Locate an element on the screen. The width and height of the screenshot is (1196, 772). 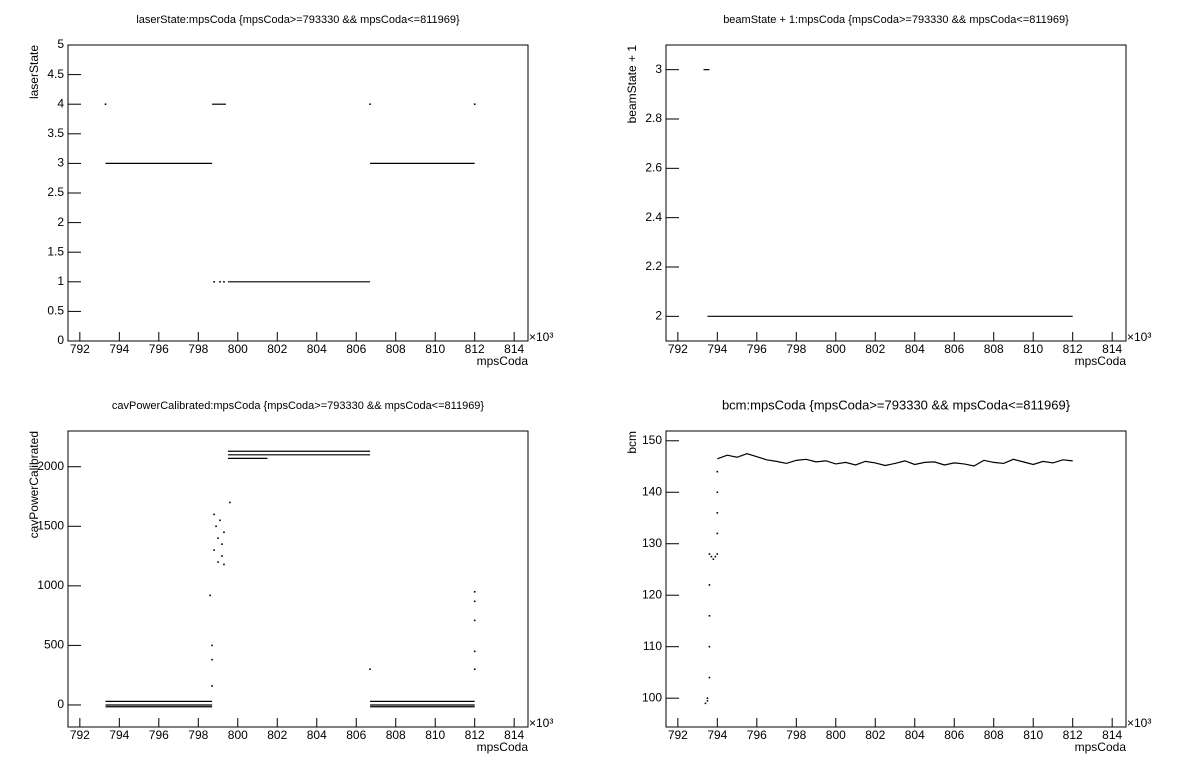
data-trace is located at coordinates (895, 460).